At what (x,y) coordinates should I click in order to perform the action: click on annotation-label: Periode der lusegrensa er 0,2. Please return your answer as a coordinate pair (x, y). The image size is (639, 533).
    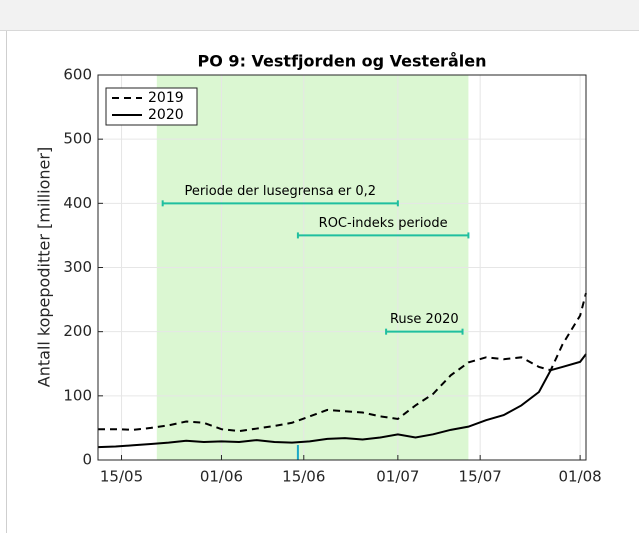
    Looking at the image, I should click on (280, 191).